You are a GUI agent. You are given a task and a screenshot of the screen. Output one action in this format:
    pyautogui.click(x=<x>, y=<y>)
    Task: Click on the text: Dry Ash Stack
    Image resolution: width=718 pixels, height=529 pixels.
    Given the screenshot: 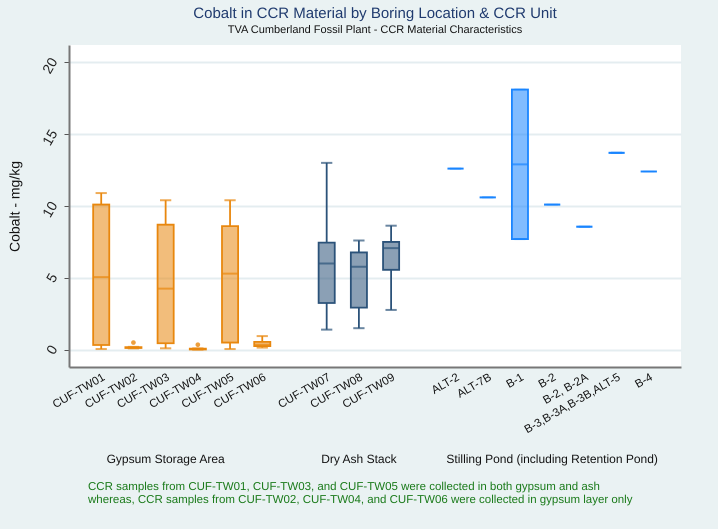 What is the action you would take?
    pyautogui.click(x=359, y=459)
    